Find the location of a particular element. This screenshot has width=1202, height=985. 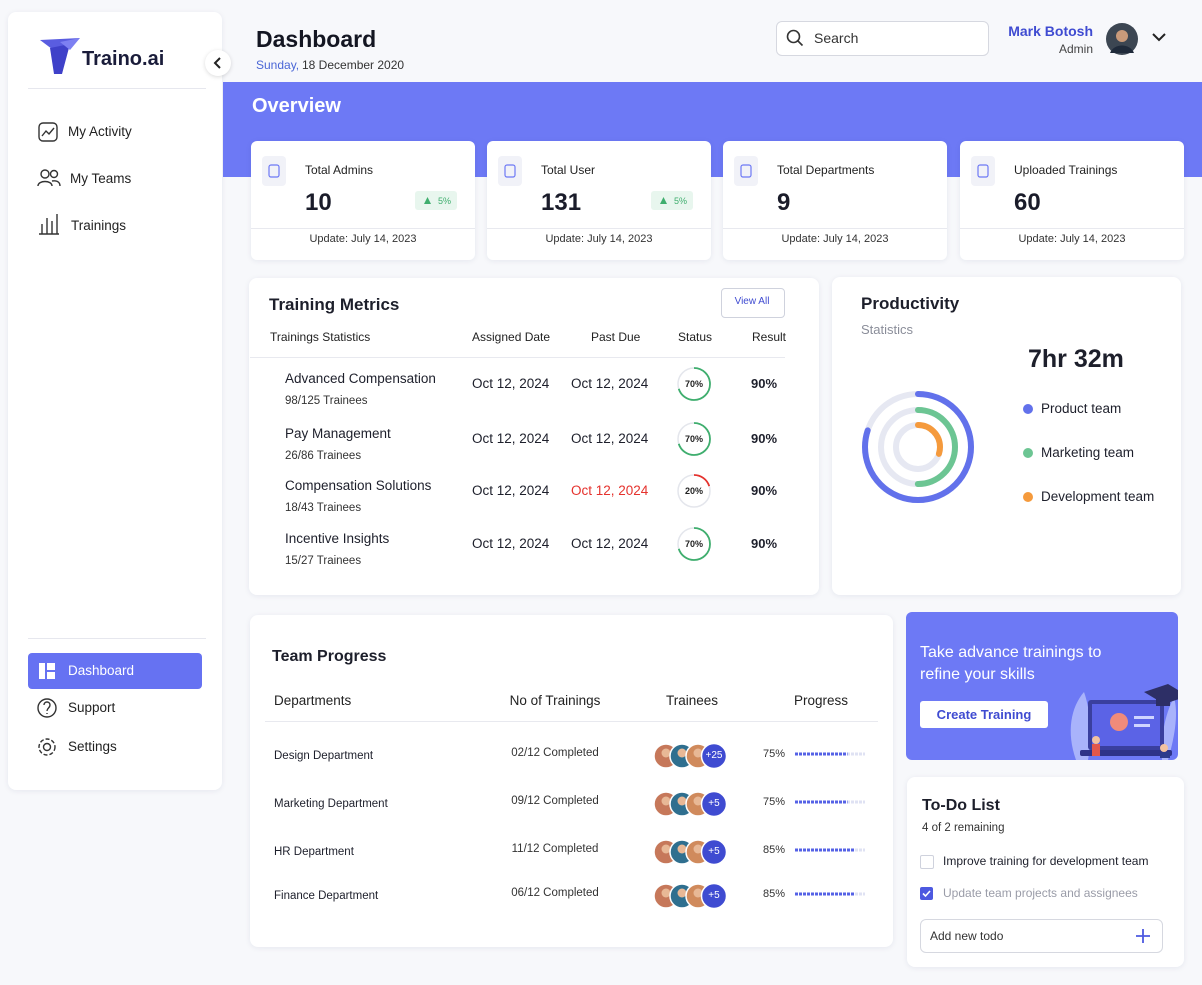

column-header: Departments is located at coordinates (313, 700).